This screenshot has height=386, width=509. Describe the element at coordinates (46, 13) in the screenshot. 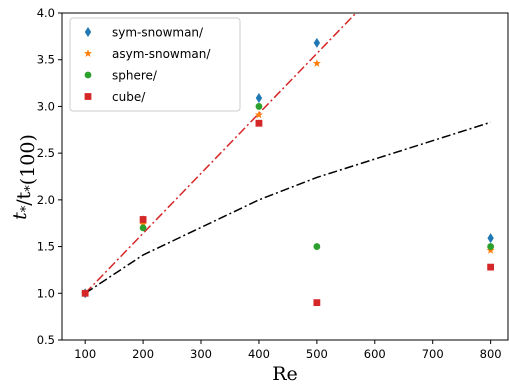

I see `y-tick-label: 4.0` at that location.